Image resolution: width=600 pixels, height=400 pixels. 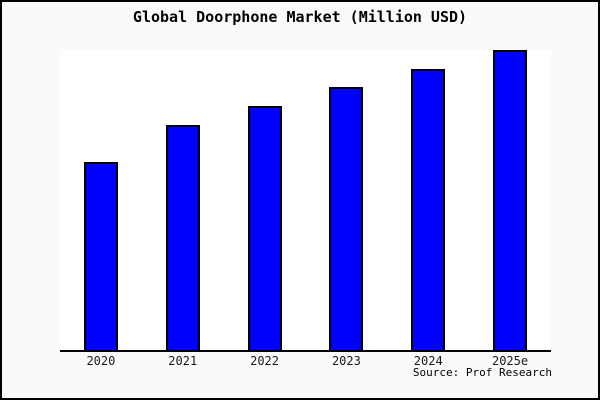 I want to click on bar-slot-2022, so click(x=265, y=200).